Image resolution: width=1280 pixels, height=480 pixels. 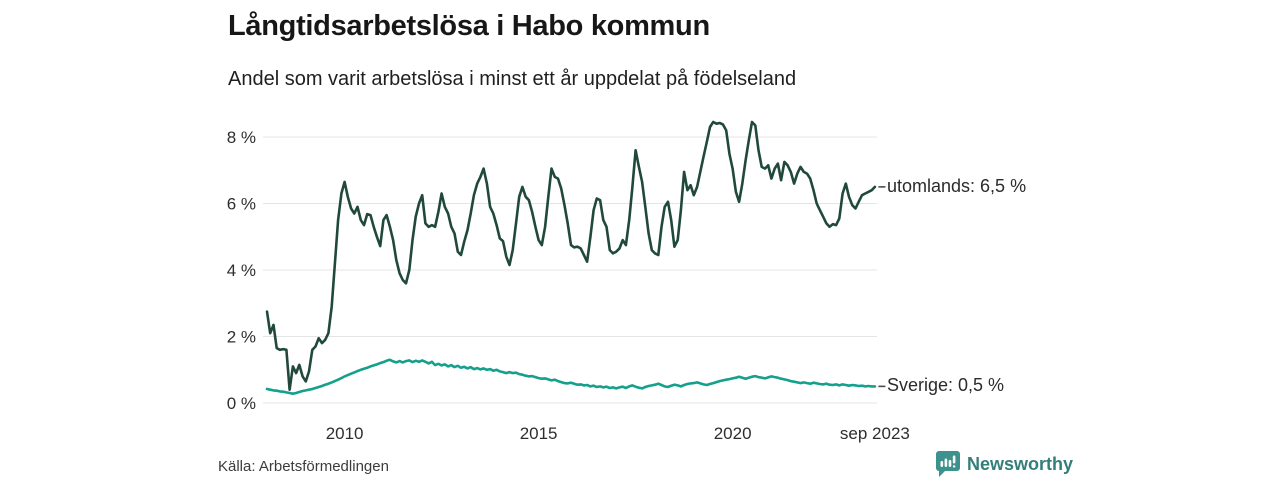 What do you see at coordinates (241, 337) in the screenshot?
I see `y-tick-label: 2 %` at bounding box center [241, 337].